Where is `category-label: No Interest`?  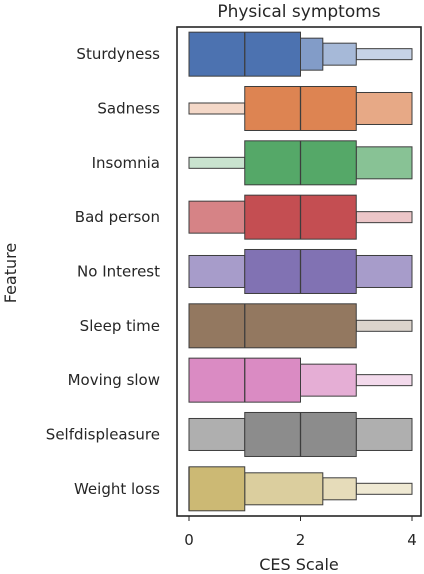
category-label: No Interest is located at coordinates (118, 271).